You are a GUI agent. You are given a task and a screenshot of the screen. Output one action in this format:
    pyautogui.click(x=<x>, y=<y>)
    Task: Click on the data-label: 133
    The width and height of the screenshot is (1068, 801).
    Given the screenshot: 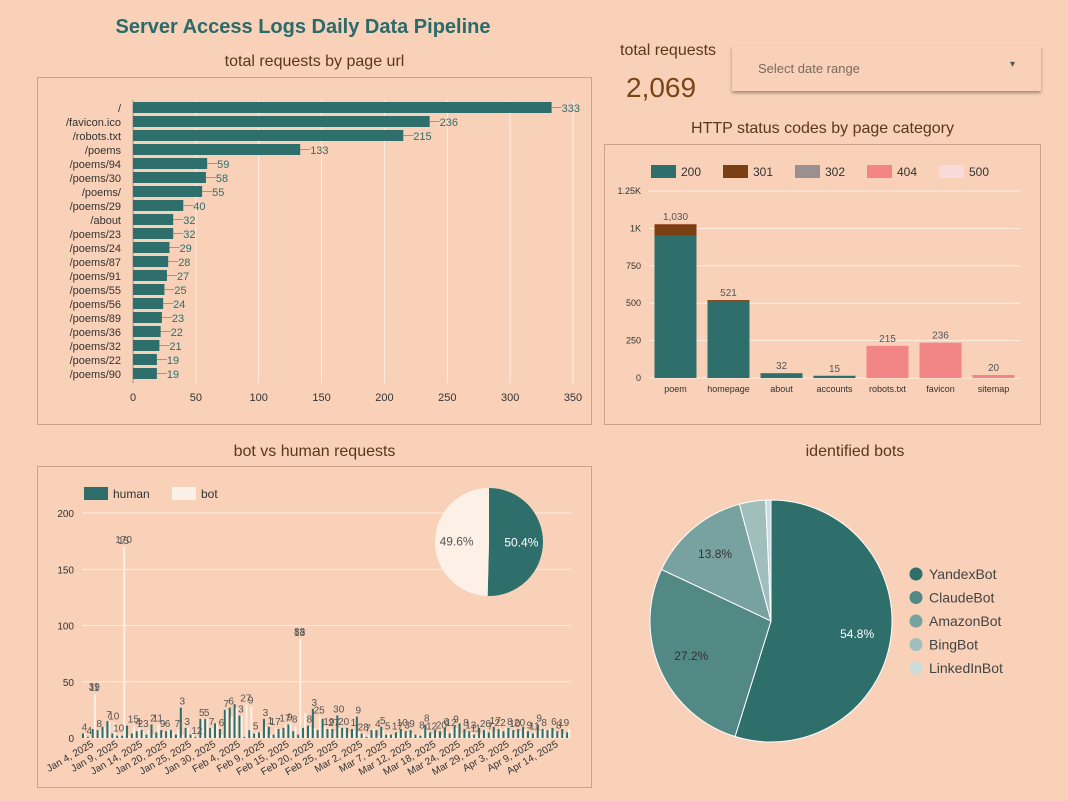 What is the action you would take?
    pyautogui.click(x=319, y=151)
    